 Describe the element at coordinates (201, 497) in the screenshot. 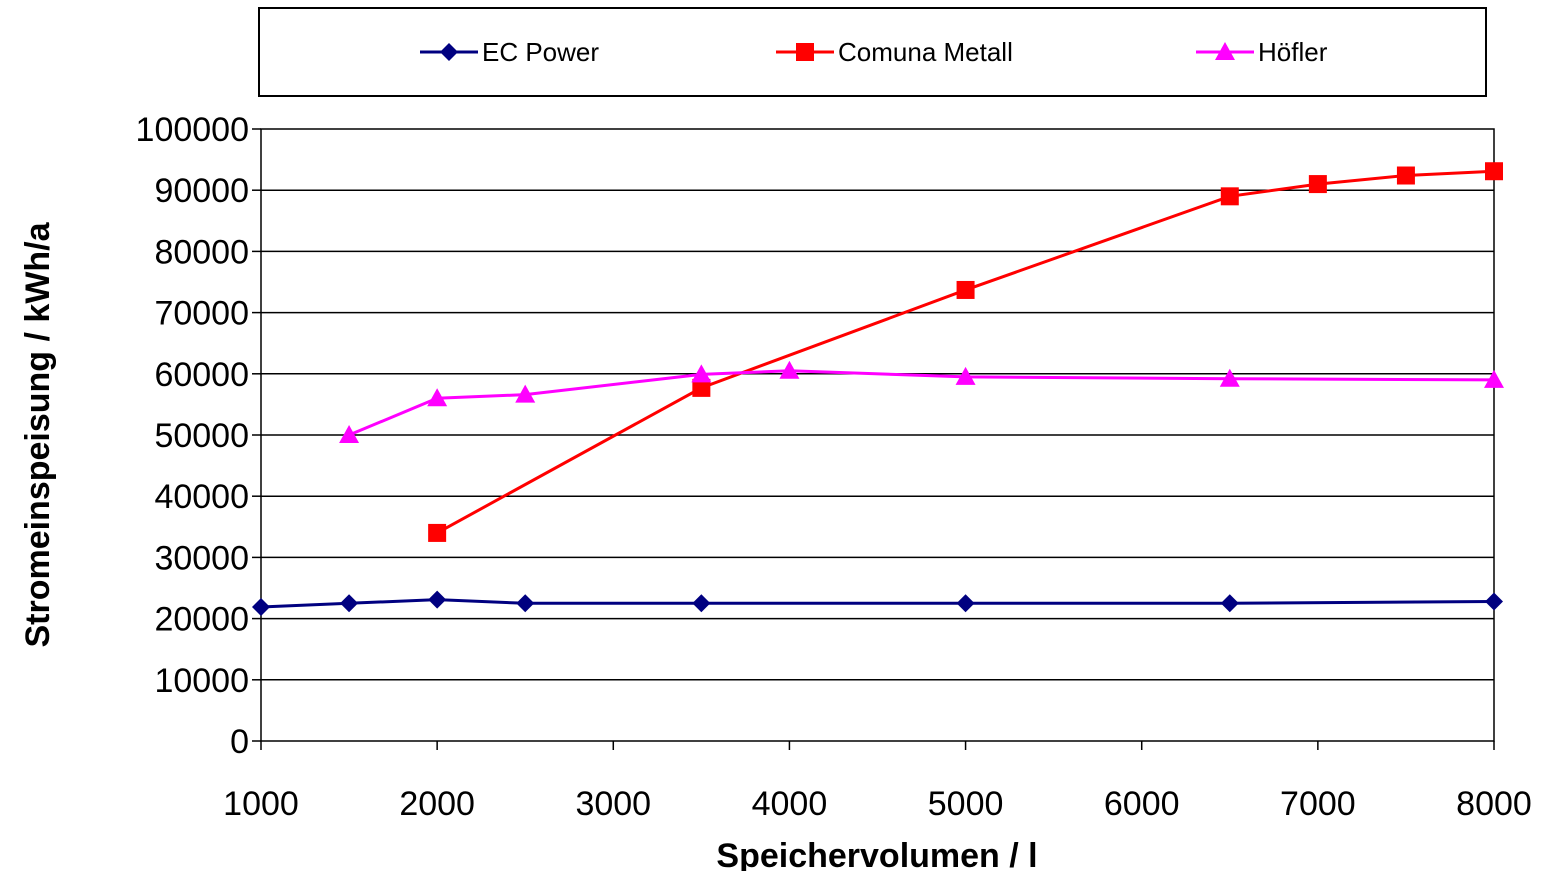

I see `y-tick-label: 40000` at that location.